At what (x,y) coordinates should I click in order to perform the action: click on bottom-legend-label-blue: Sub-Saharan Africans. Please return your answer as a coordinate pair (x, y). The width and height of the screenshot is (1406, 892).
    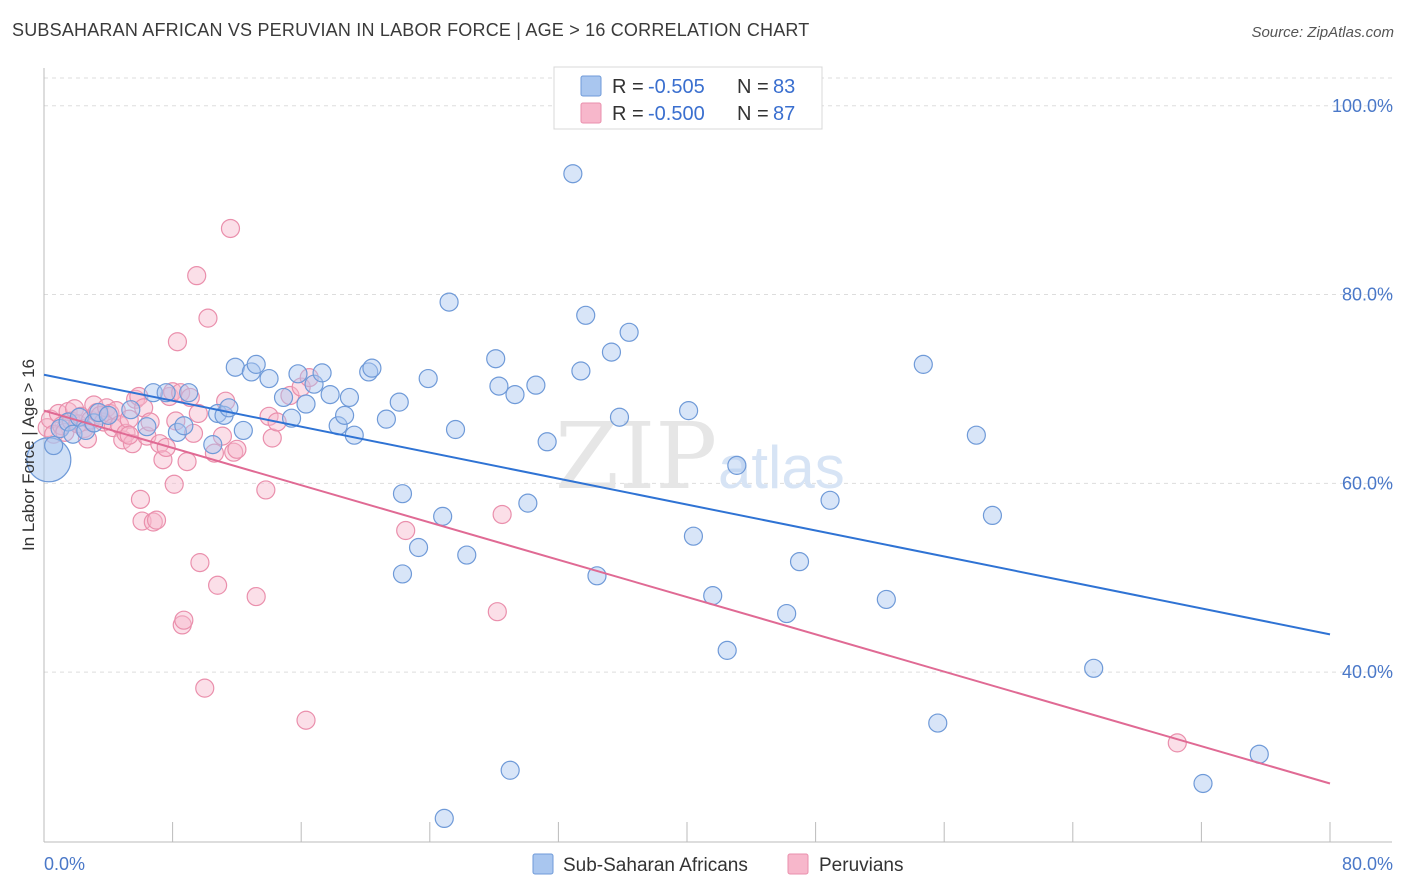
    Looking at the image, I should click on (655, 865).